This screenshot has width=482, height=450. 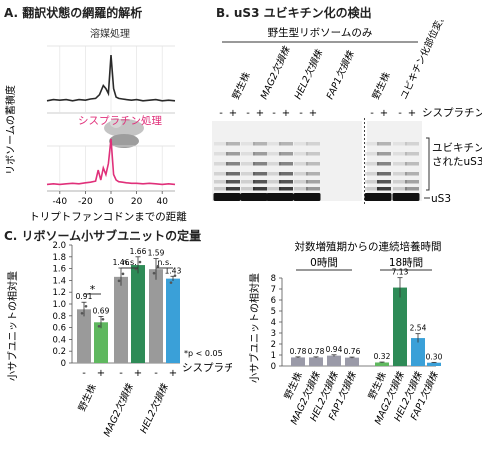 What do you see at coordinates (103, 236) in the screenshot?
I see `panel-c-title: C. リボソーム小サブユニットの定量` at bounding box center [103, 236].